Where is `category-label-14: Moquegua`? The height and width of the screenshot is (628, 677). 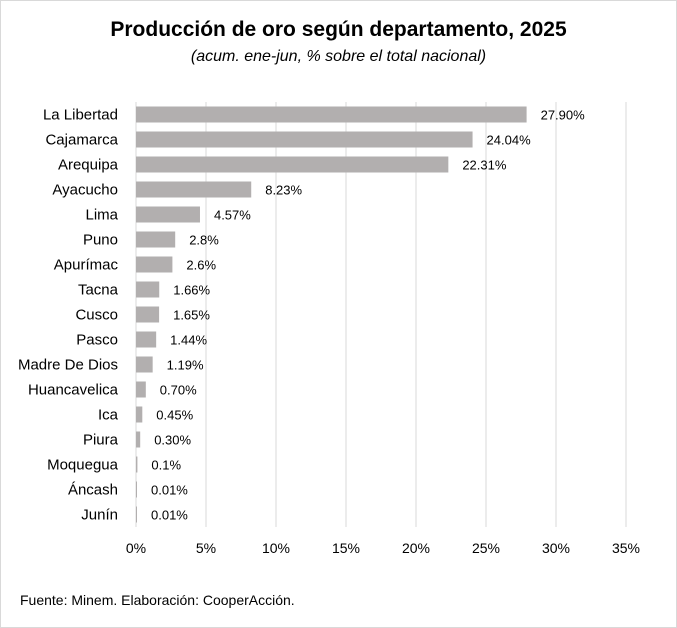 category-label-14: Moquegua is located at coordinates (83, 465).